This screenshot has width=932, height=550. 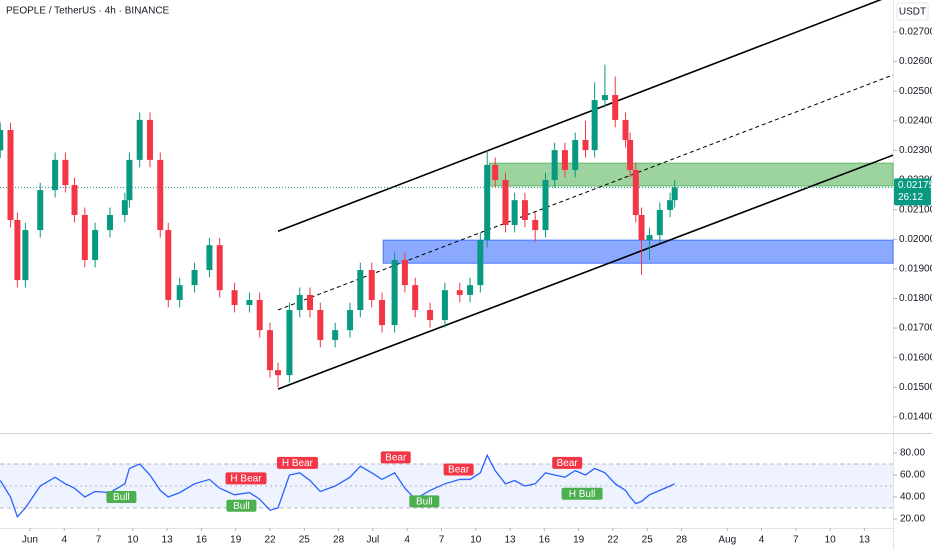 What do you see at coordinates (372, 540) in the screenshot?
I see `x-tick-label: Jul` at bounding box center [372, 540].